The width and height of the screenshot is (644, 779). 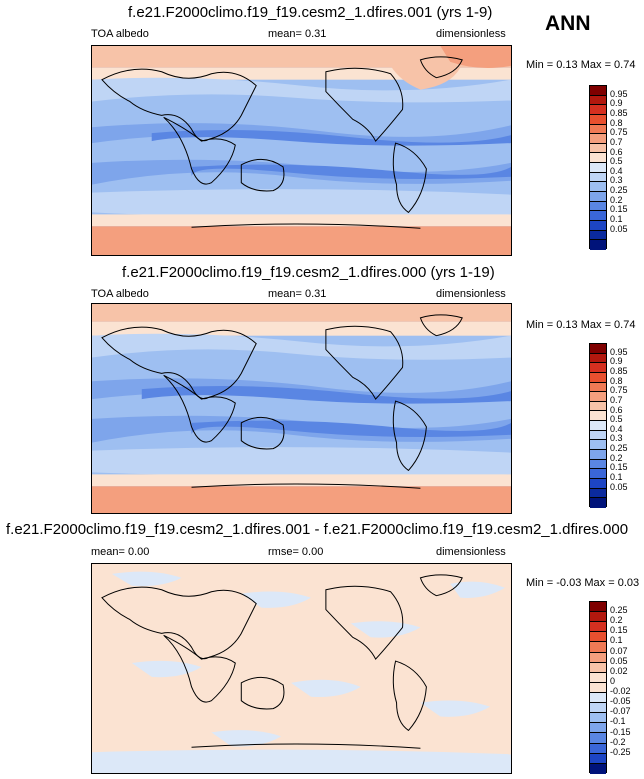 I want to click on panel3-minmax: Min = -0.03 Max = 0.03, so click(x=583, y=583).